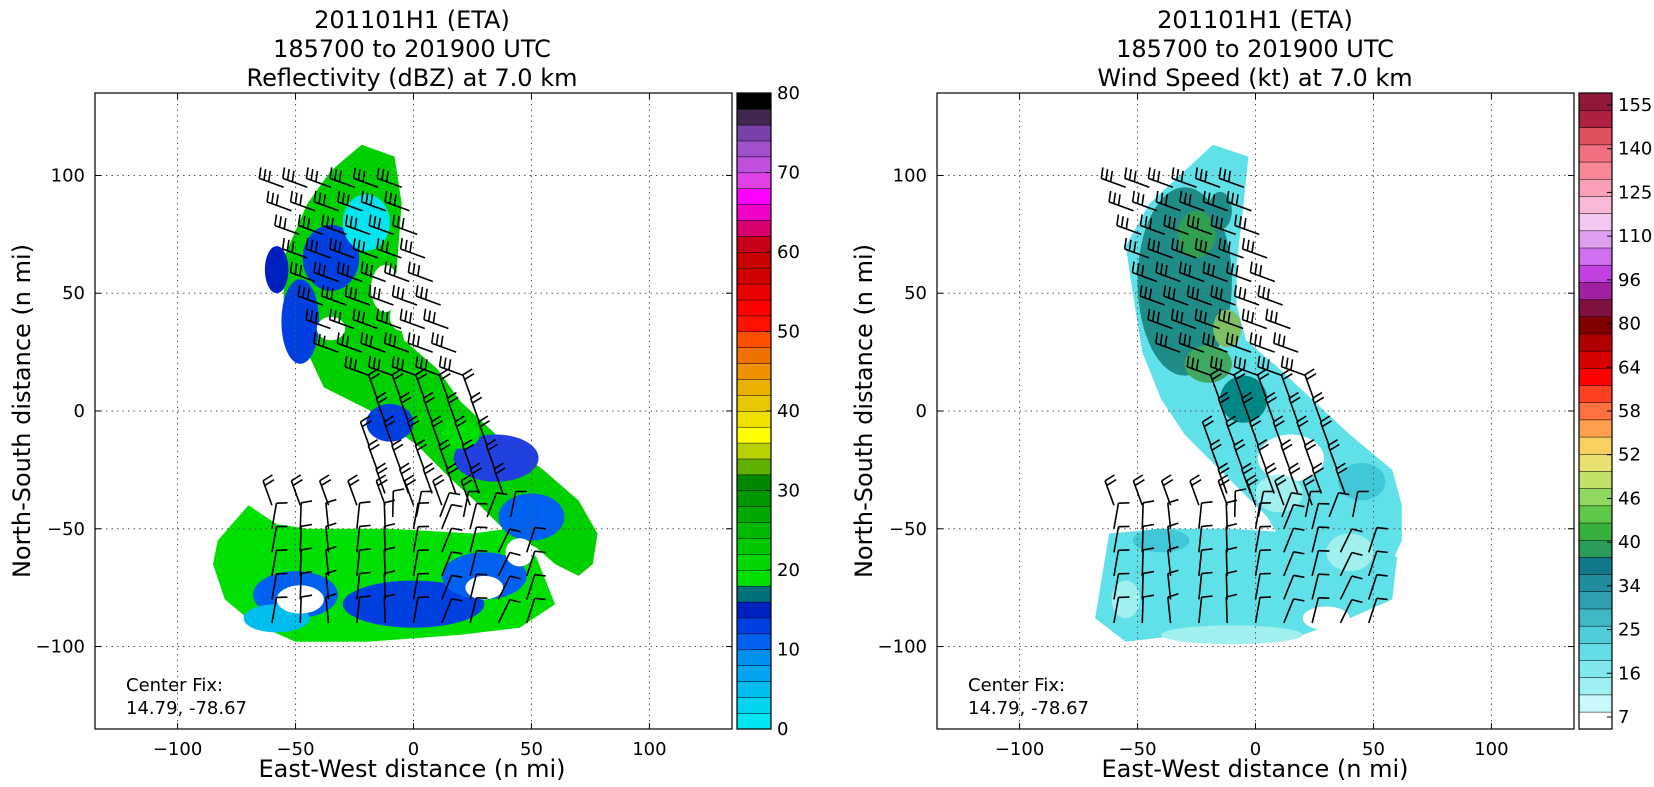  I want to click on reflectivity-center-fix-value: 14.79, -78.67, so click(186, 708).